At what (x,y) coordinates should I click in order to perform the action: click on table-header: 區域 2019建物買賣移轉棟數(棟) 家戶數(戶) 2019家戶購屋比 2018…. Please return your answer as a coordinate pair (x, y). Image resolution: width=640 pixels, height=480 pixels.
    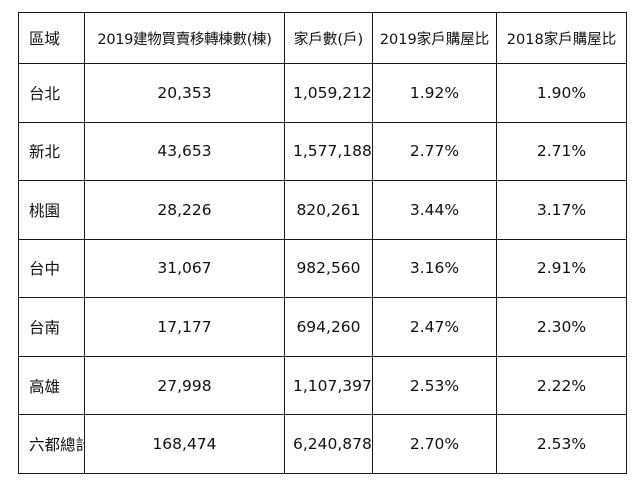
    Looking at the image, I should click on (322, 38).